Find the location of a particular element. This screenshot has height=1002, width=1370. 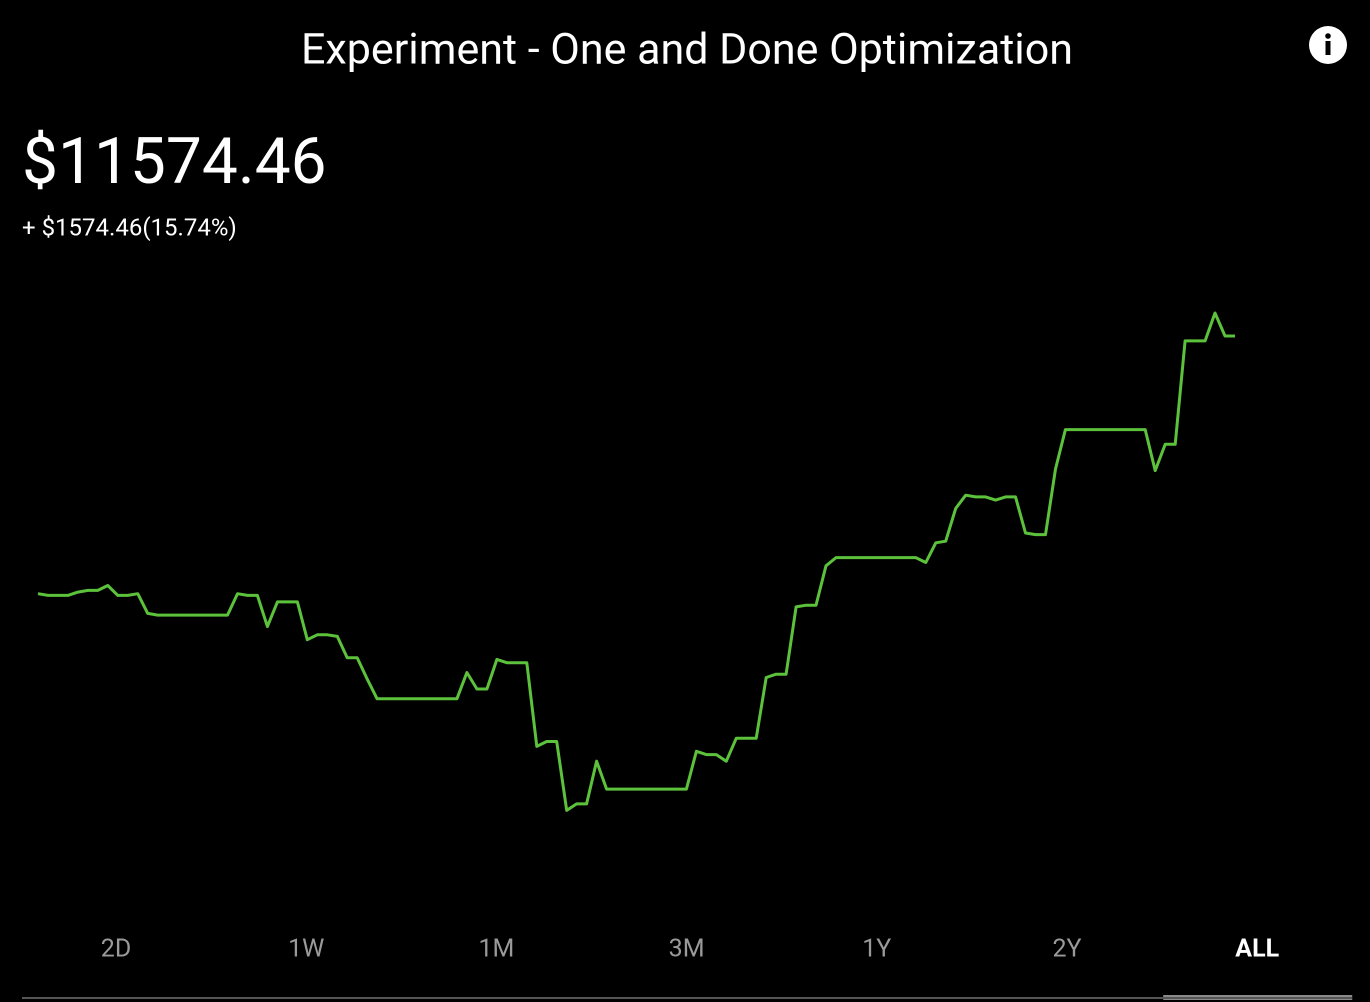

range-tab: 1M is located at coordinates (496, 949).